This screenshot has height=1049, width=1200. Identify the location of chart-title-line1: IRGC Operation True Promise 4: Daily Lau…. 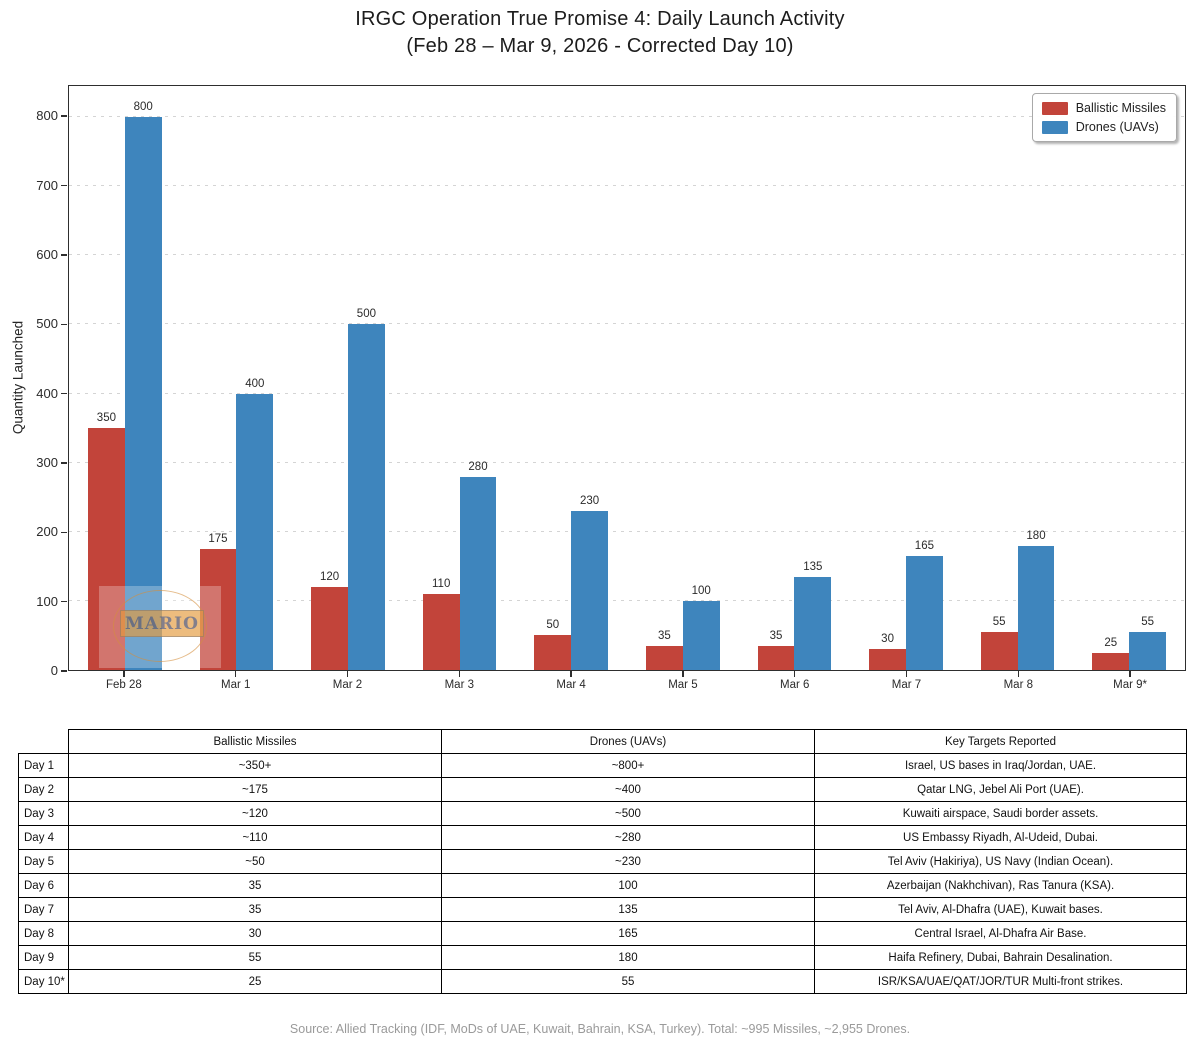
(600, 19).